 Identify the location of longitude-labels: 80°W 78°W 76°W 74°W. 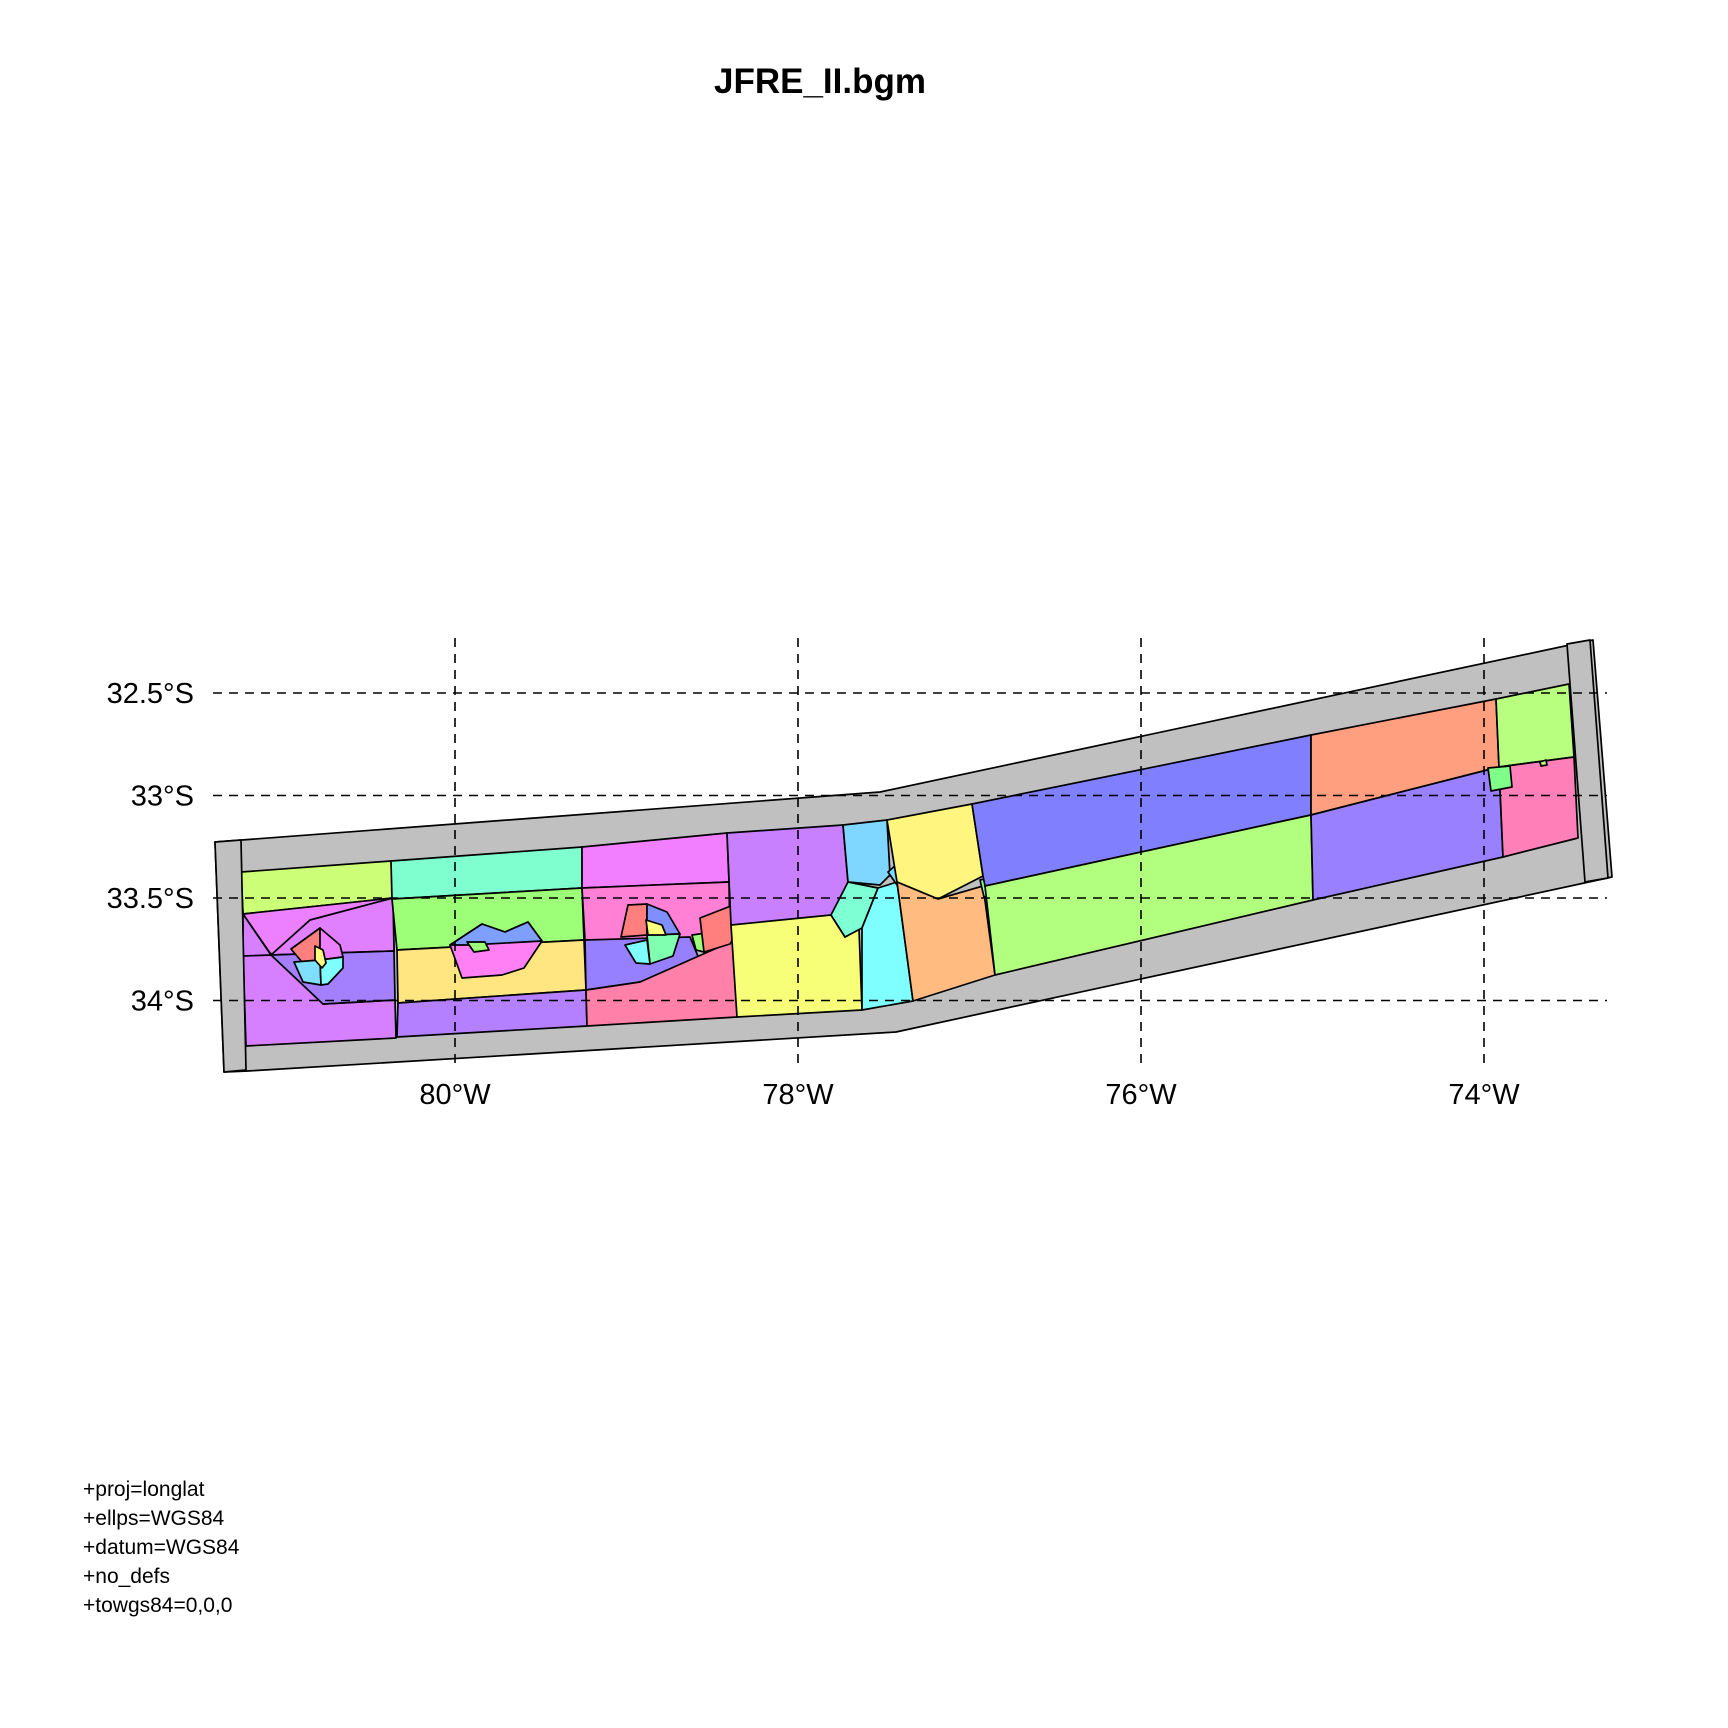
(969, 1095).